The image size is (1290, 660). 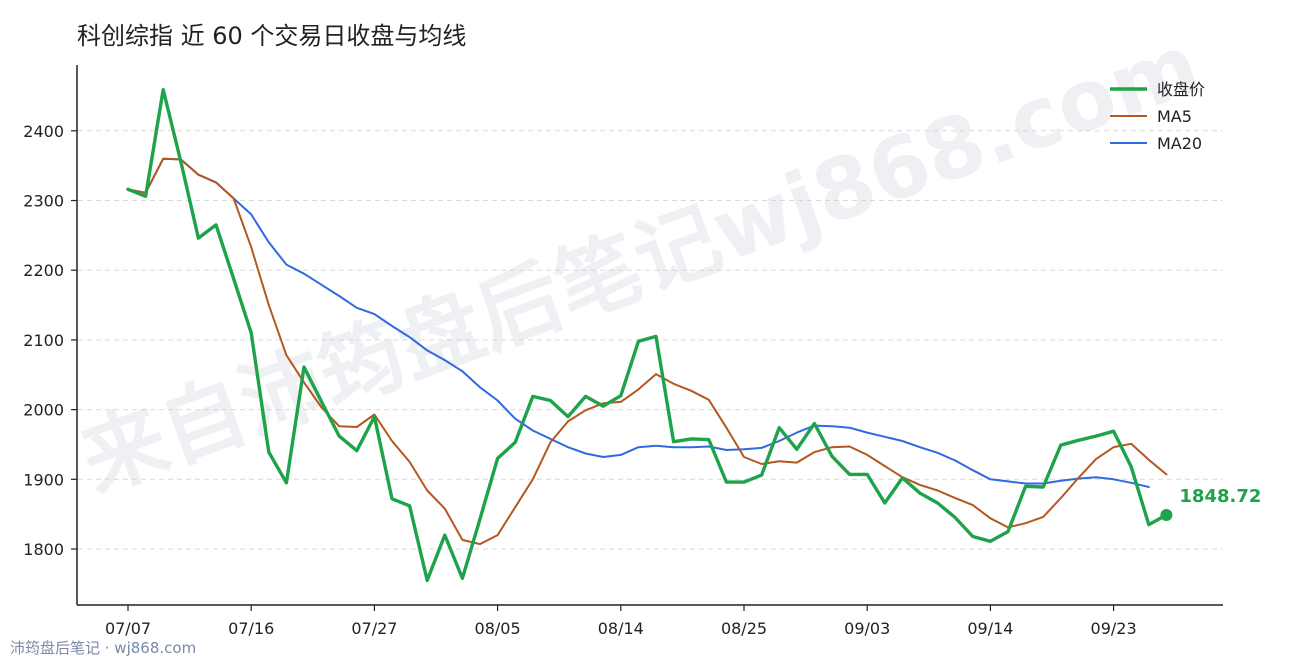 I want to click on last-point-marker, so click(x=1166, y=515).